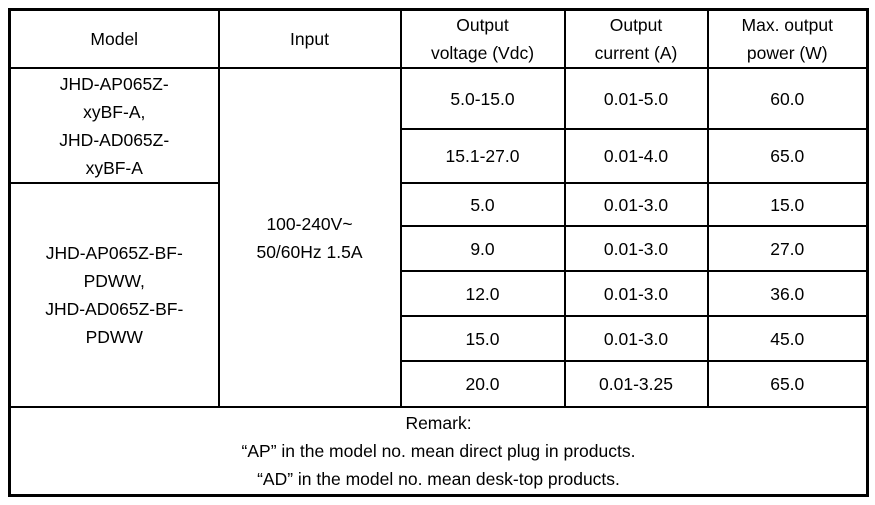 The image size is (875, 505). Describe the element at coordinates (787, 293) in the screenshot. I see `power-cell: 36.0` at that location.